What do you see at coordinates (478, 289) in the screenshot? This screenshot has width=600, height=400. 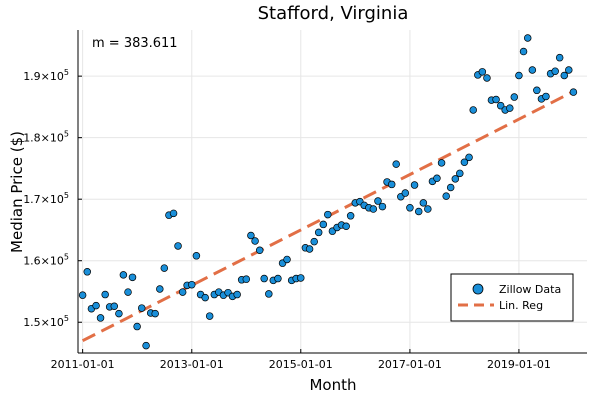 I see `legend-marker-zillow` at bounding box center [478, 289].